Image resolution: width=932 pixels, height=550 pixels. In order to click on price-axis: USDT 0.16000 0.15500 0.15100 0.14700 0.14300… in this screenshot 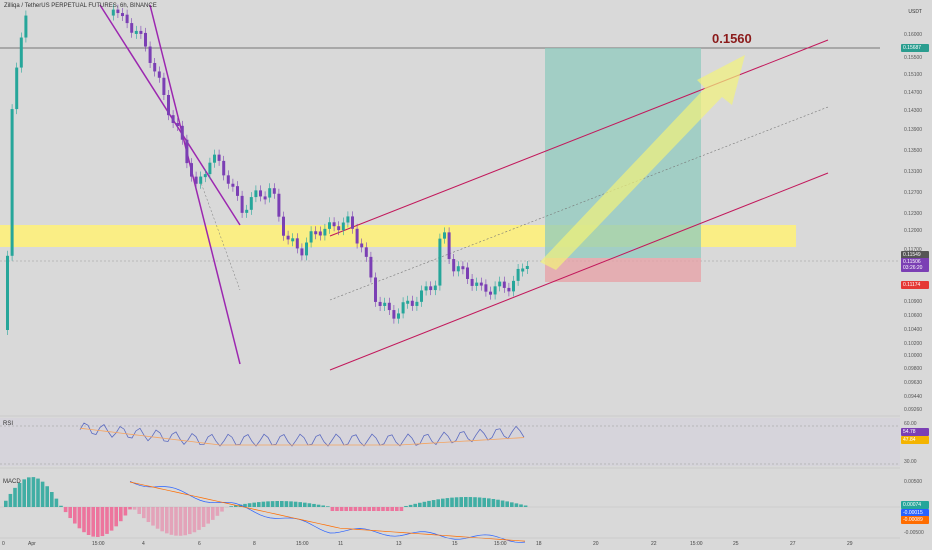, I will do `click(916, 275)`.